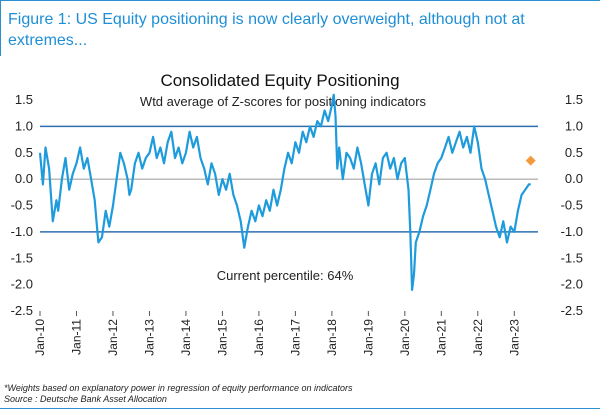 This screenshot has height=416, width=600. Describe the element at coordinates (572, 284) in the screenshot. I see `y-tick-label-right-7: -2.0` at that location.